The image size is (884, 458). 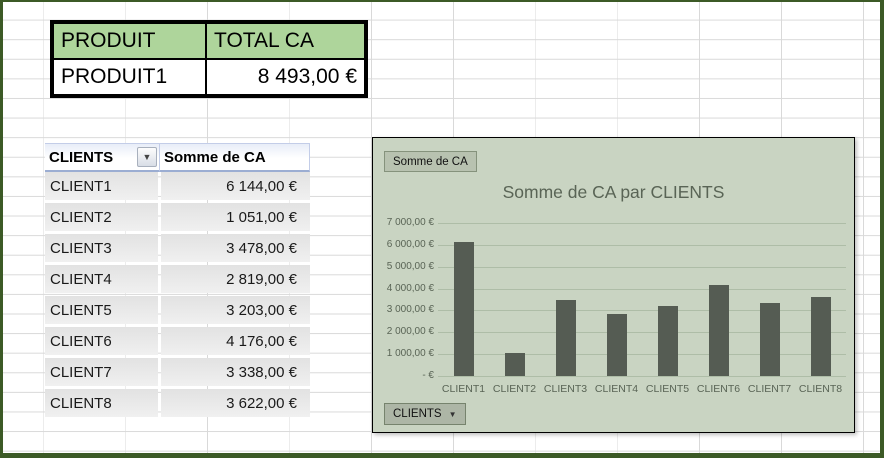 What do you see at coordinates (285, 77) in the screenshot?
I see `total-ca-value-cell: 8 493,00 €` at bounding box center [285, 77].